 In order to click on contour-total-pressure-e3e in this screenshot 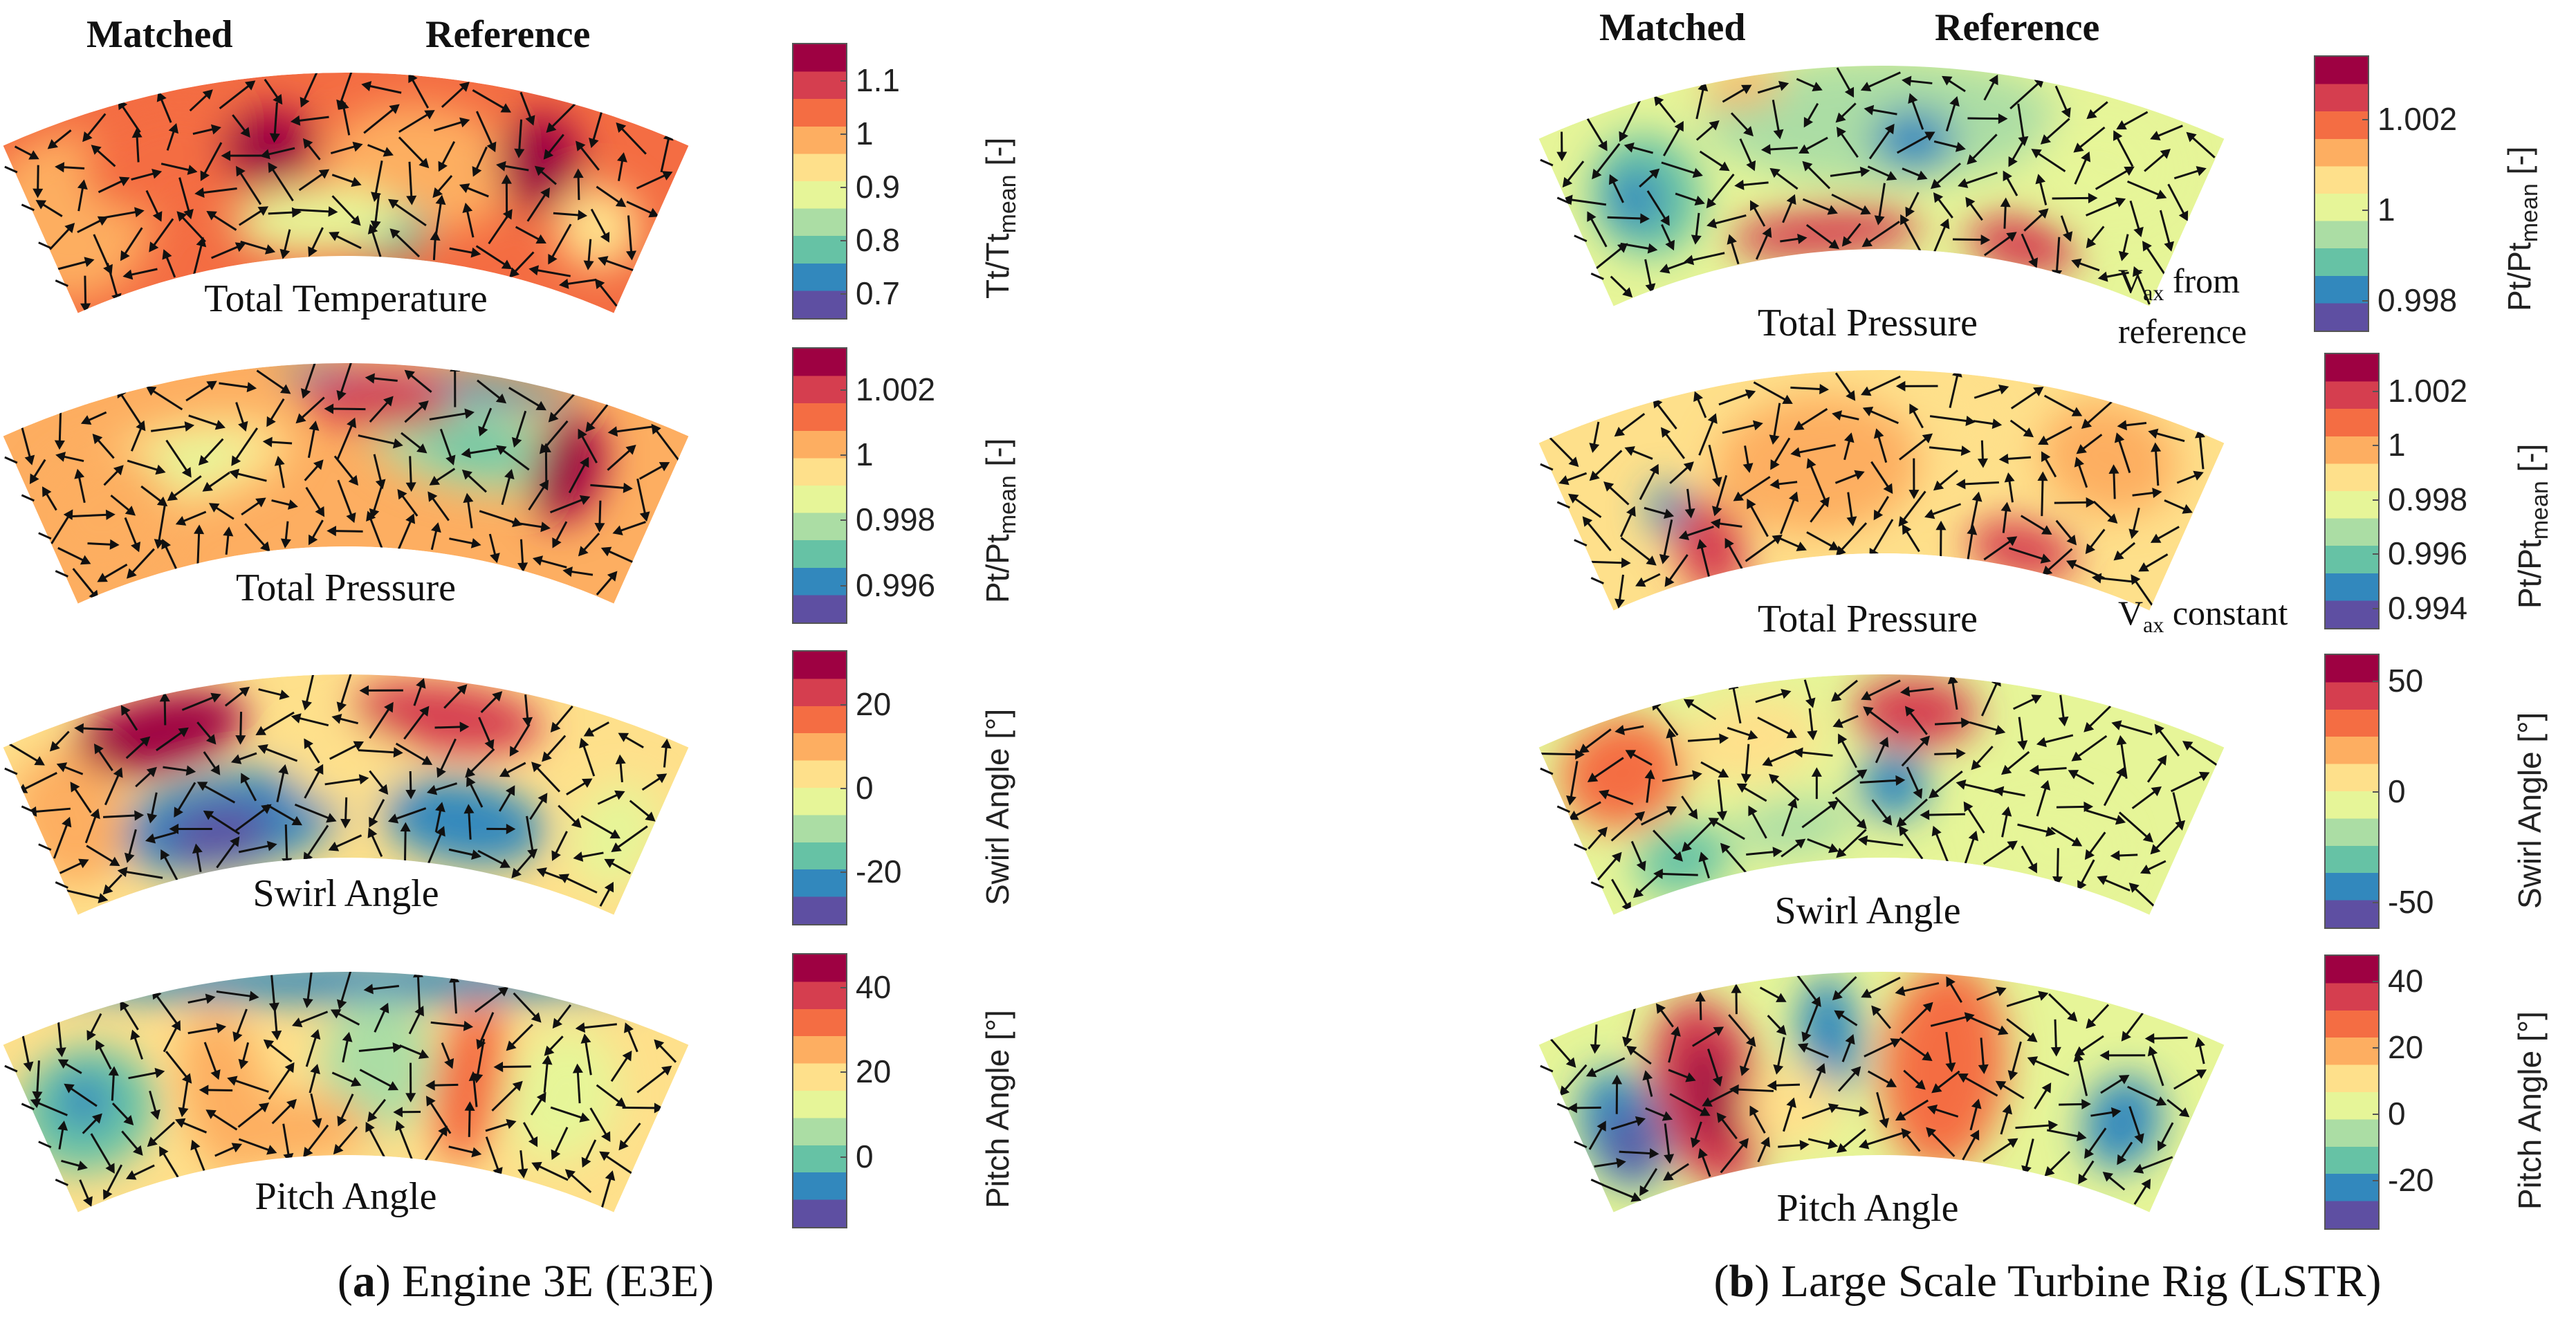, I will do `click(346, 483)`.